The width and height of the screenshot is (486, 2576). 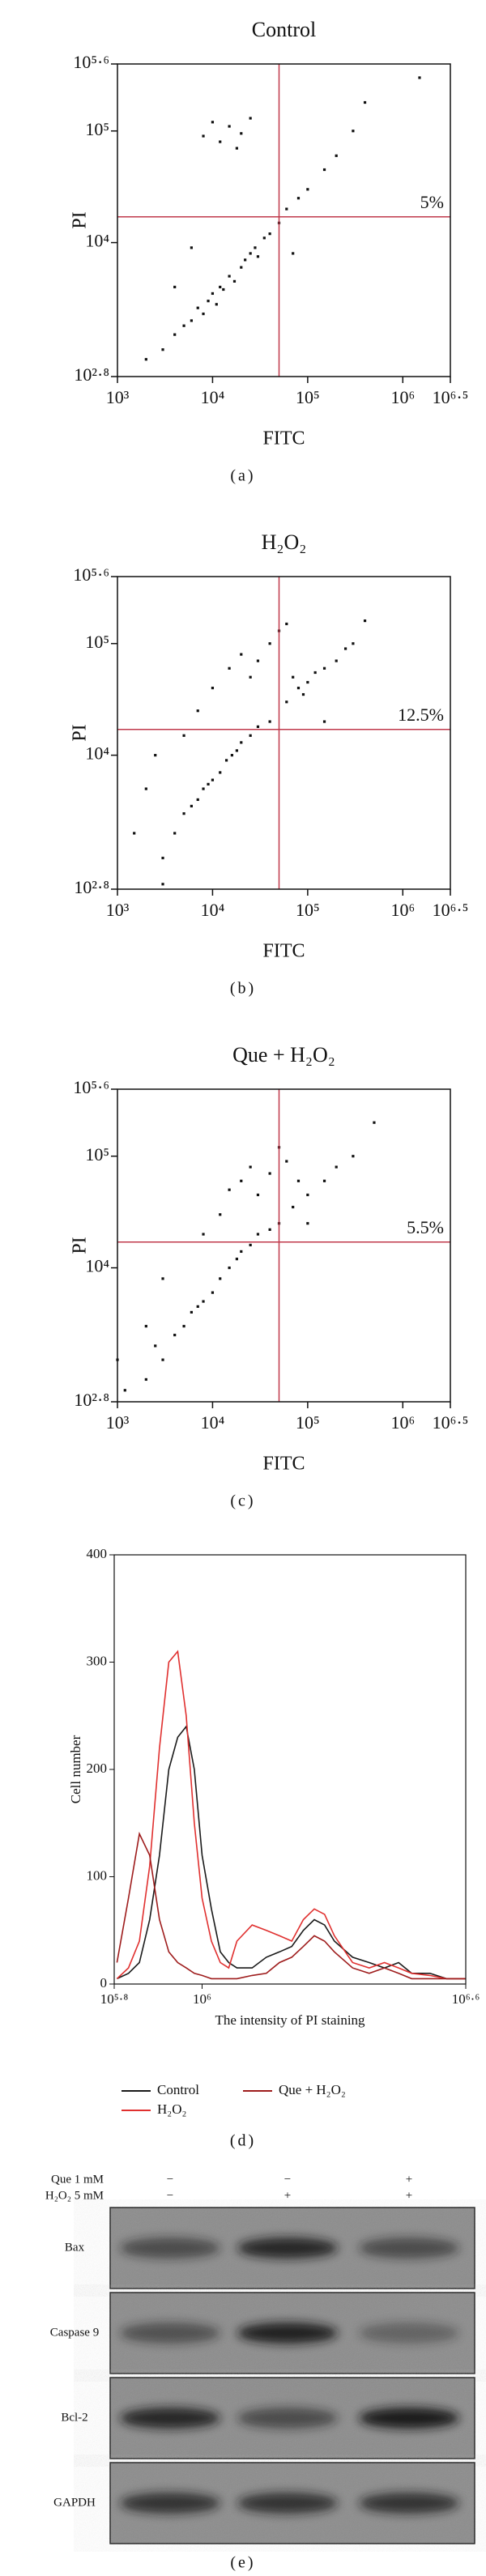 What do you see at coordinates (432, 202) in the screenshot?
I see `annotation: 5%` at bounding box center [432, 202].